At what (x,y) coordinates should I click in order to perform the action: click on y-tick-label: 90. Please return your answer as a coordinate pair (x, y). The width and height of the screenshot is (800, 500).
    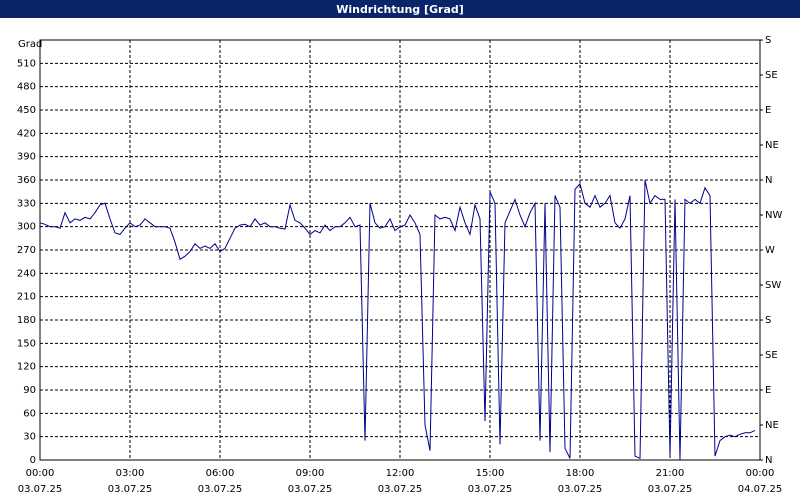
    Looking at the image, I should click on (29, 390).